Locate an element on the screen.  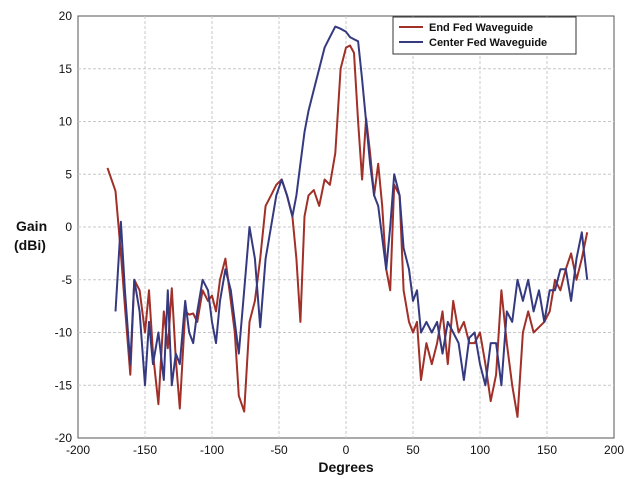
legend-label-end-fed: End Fed Waveguide is located at coordinates (481, 28).